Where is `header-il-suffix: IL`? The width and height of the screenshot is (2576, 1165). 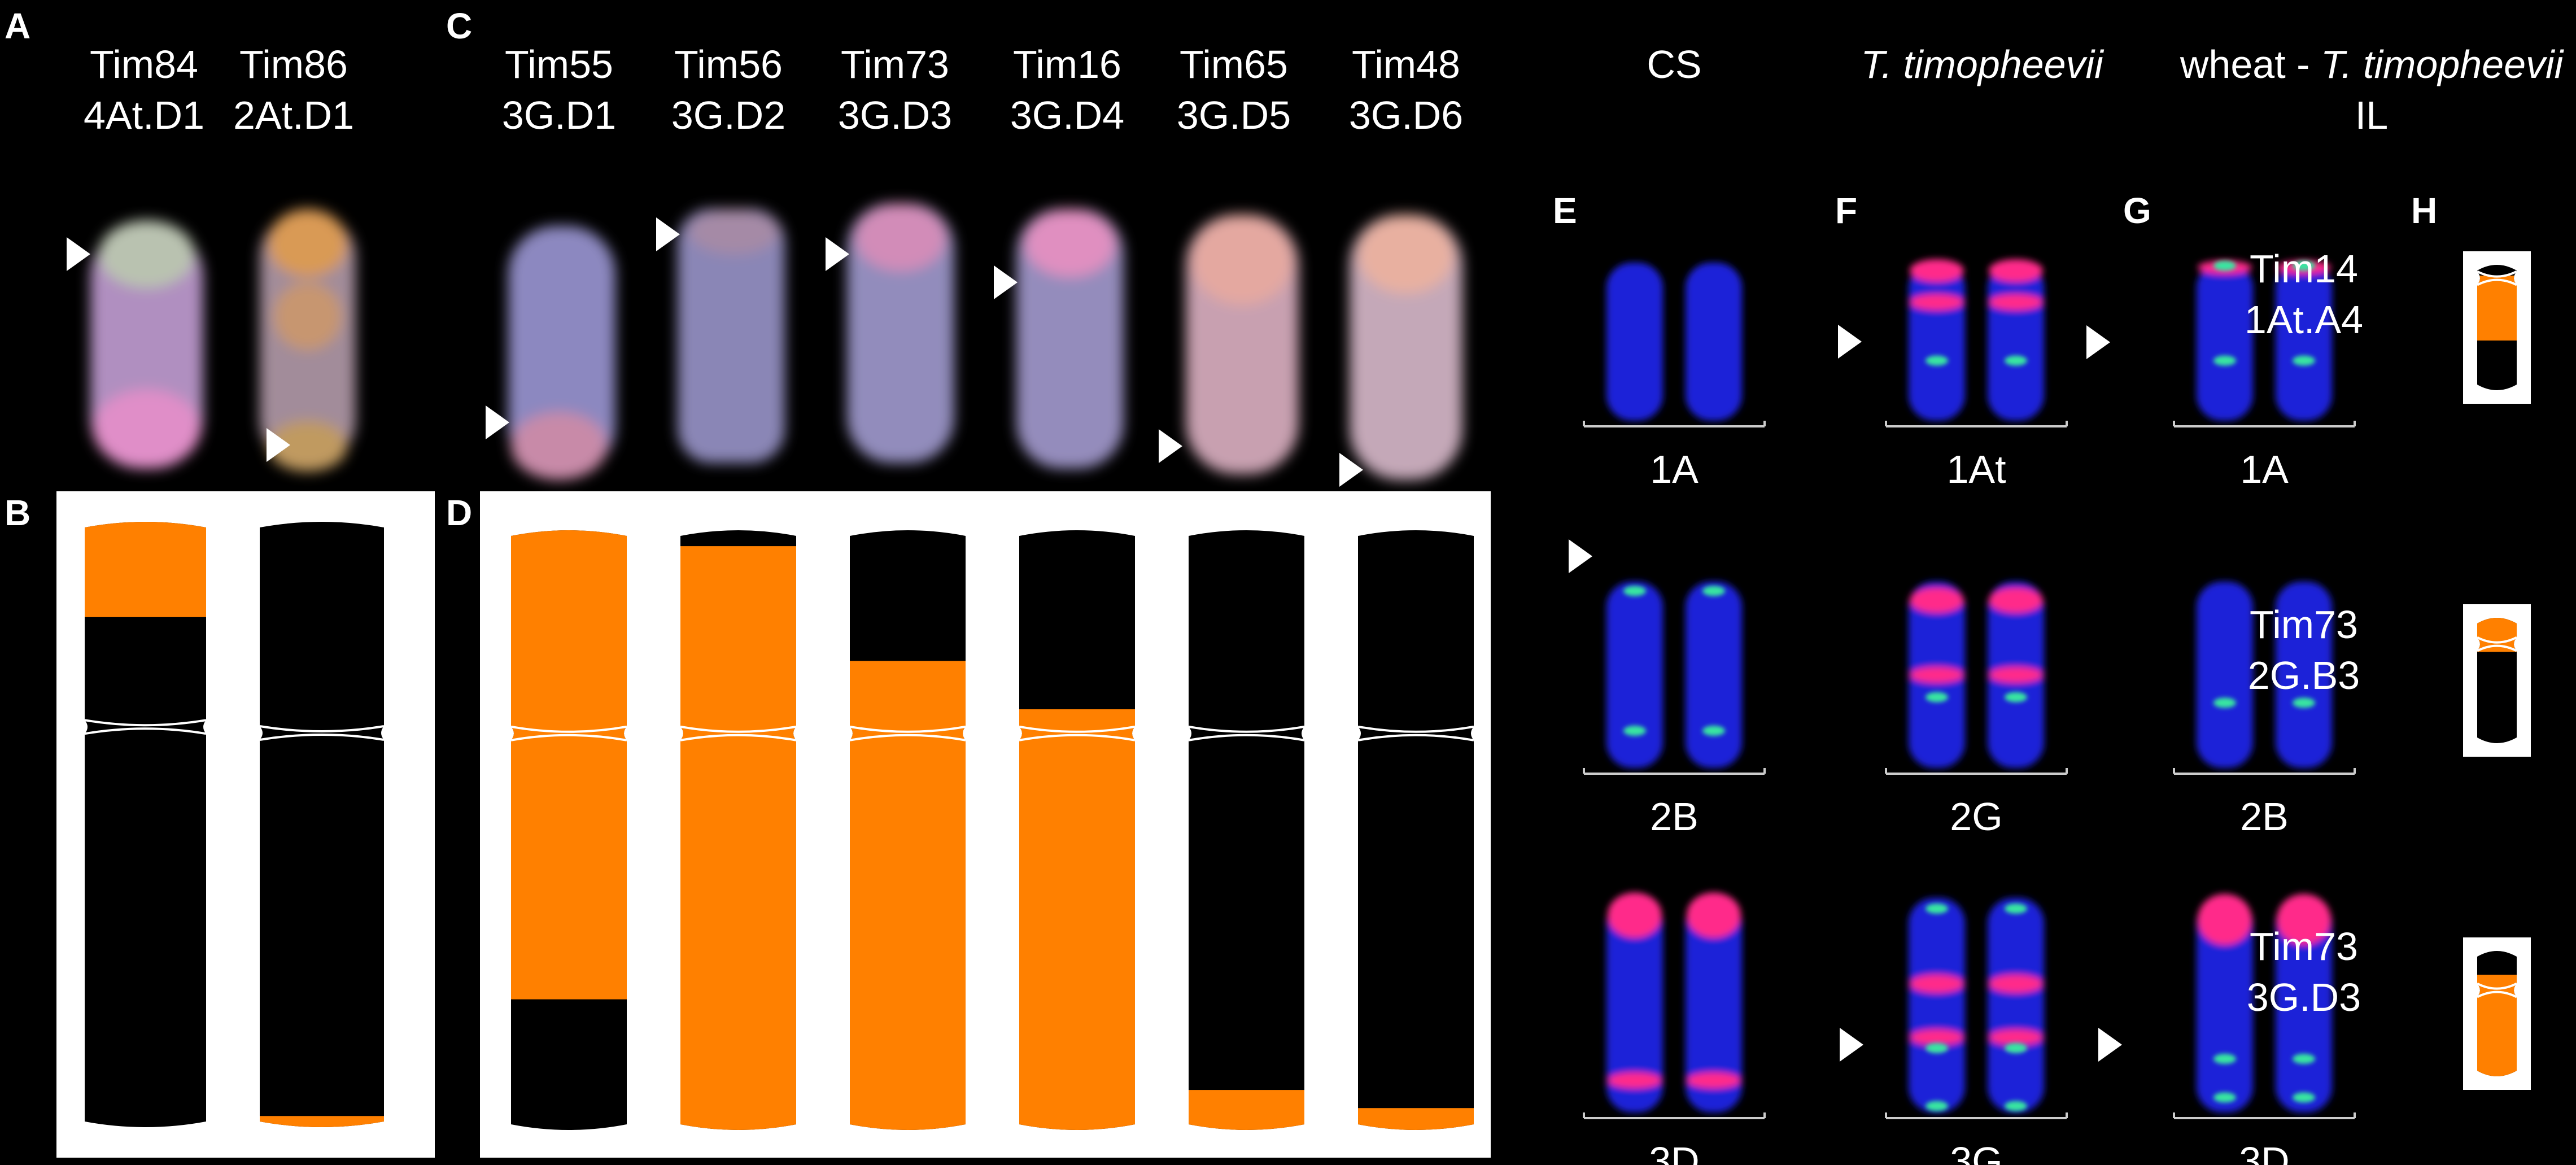
header-il-suffix: IL is located at coordinates (2372, 115).